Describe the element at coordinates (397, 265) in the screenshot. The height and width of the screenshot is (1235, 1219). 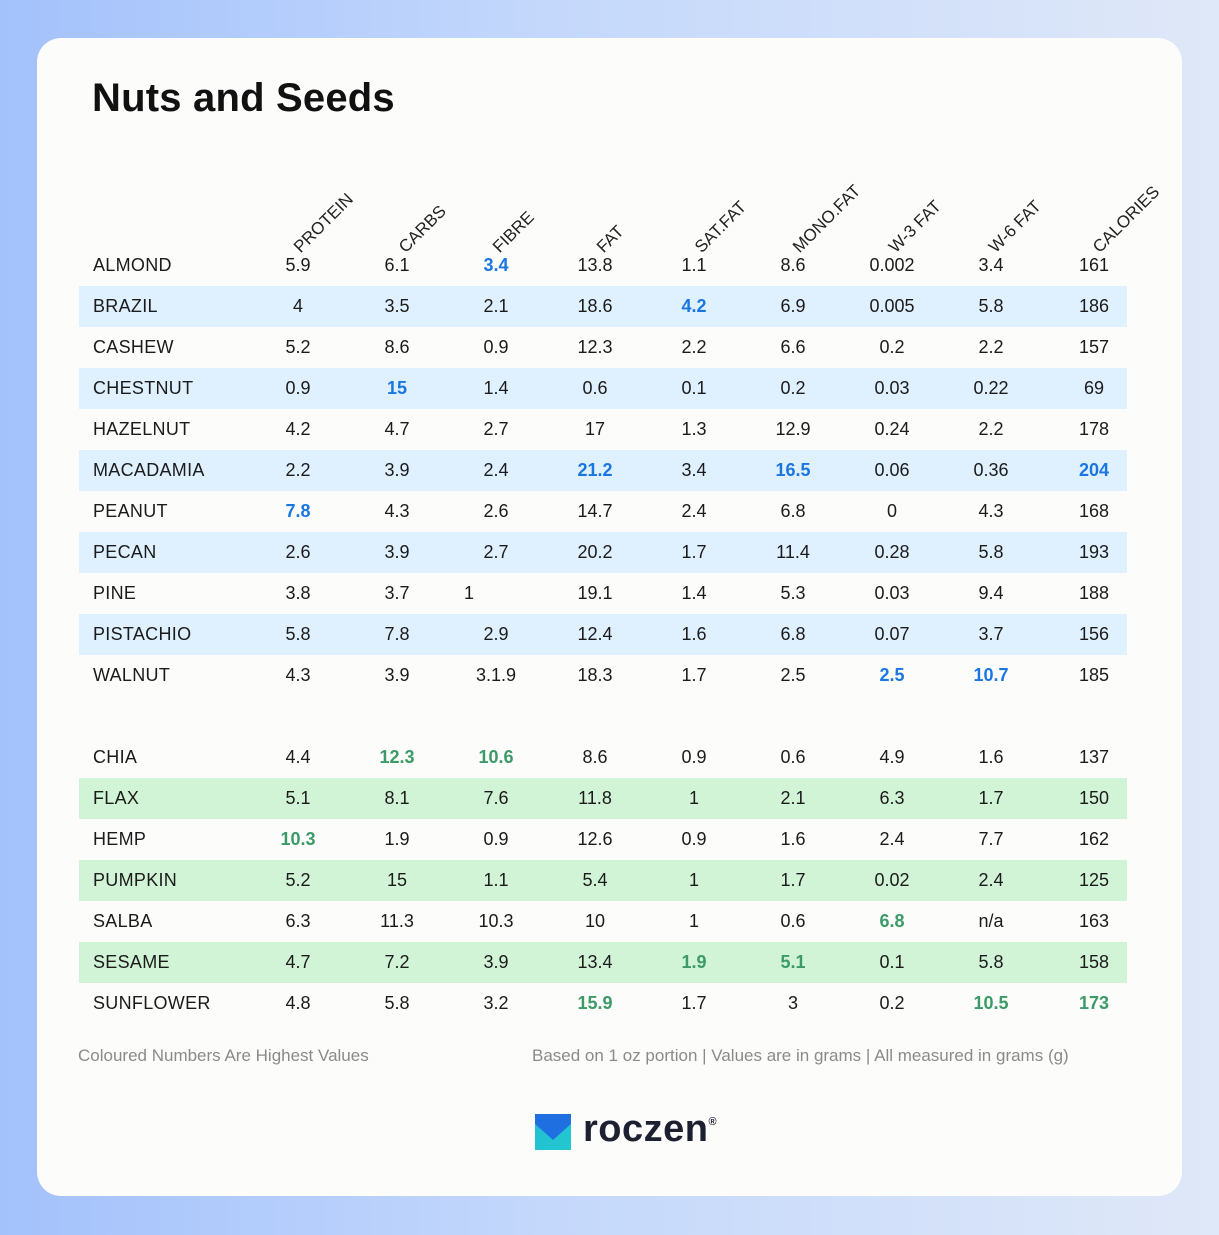
I see `table-cell: 6.1` at that location.